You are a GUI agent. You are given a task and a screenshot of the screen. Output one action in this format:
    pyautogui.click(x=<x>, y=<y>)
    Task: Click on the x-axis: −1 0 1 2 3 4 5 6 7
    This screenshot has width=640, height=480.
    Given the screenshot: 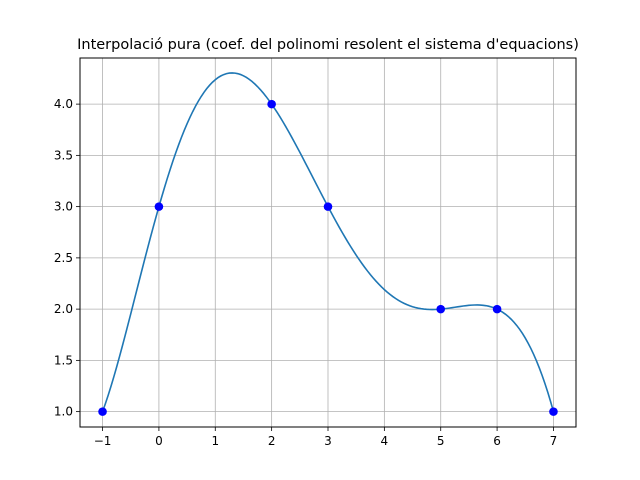 What is the action you would take?
    pyautogui.click(x=326, y=437)
    